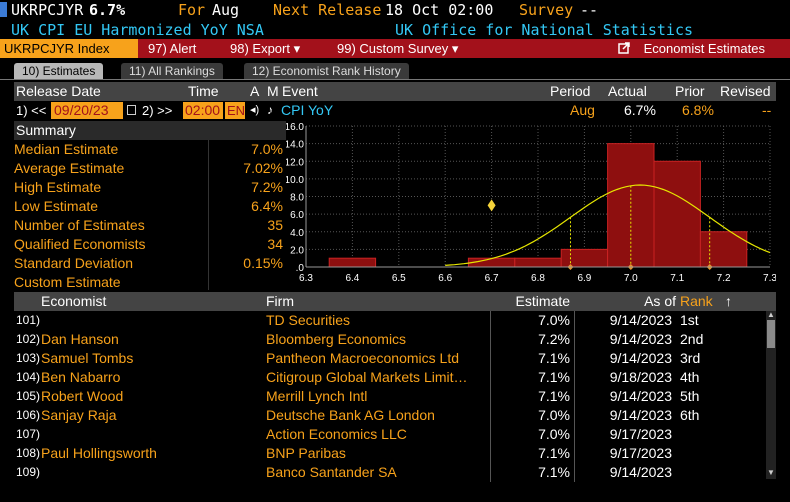  Describe the element at coordinates (724, 278) in the screenshot. I see `x-tick-label: 7.2` at that location.